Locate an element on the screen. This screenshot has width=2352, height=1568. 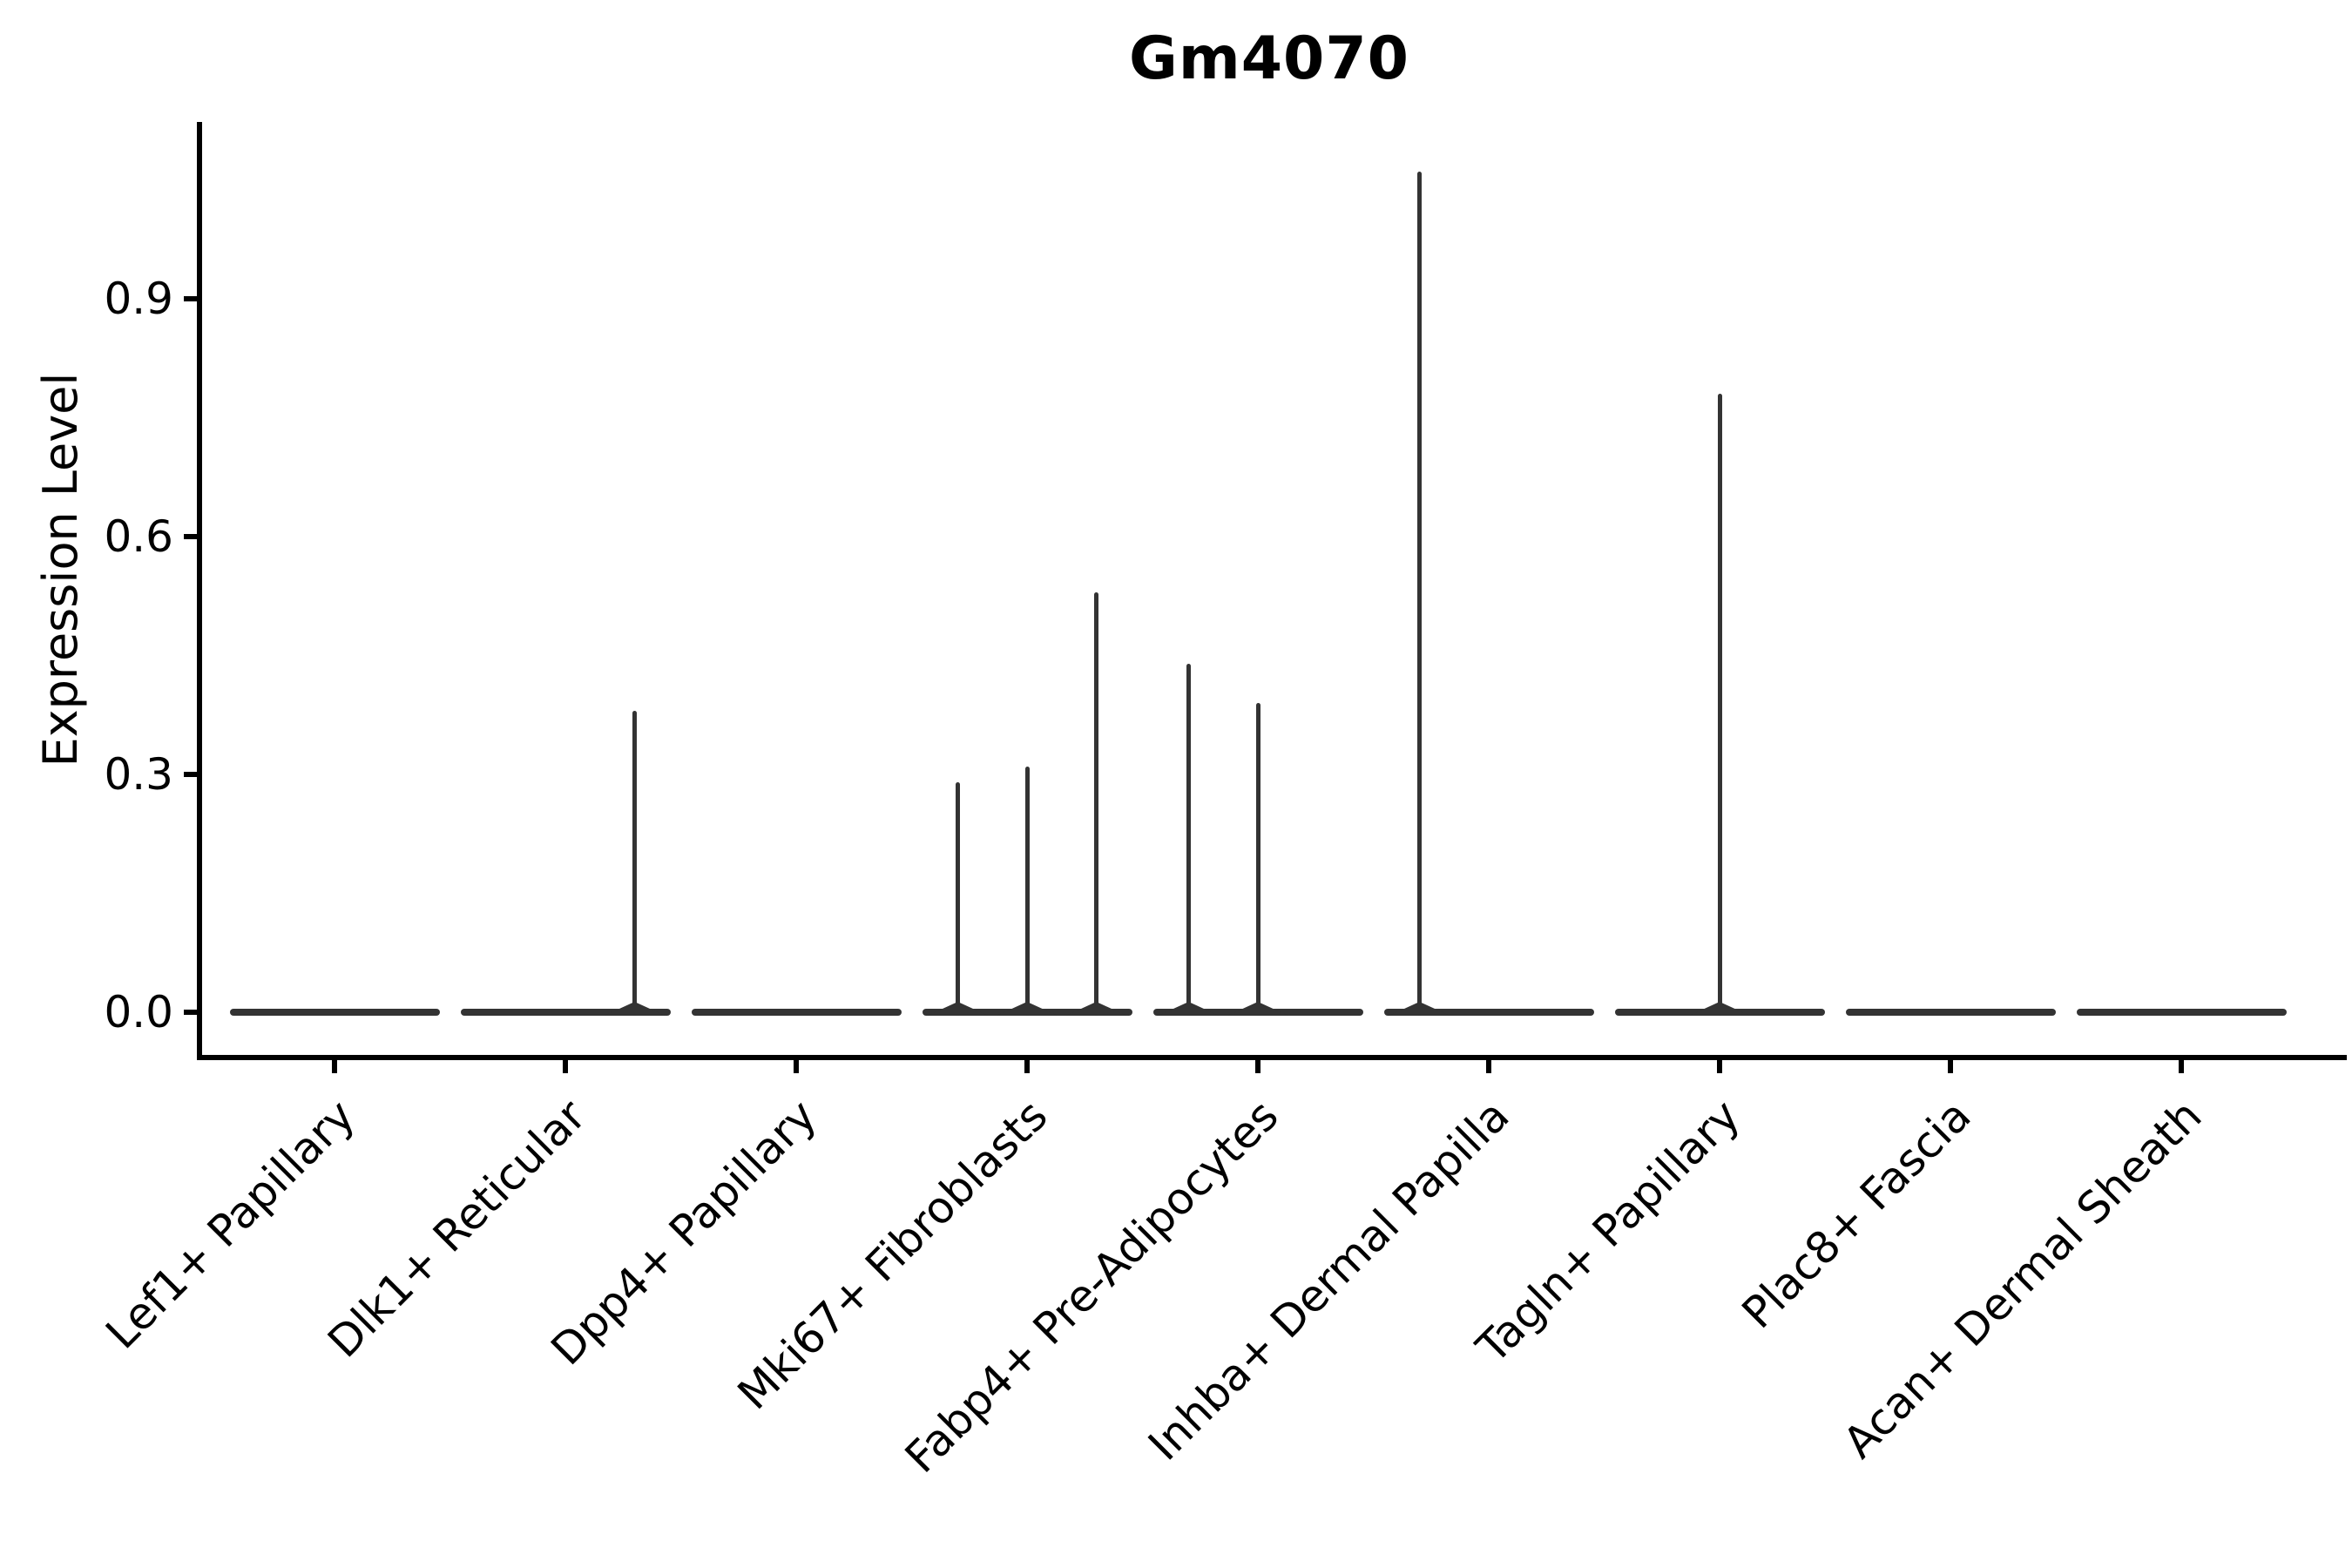
plot-title: Gm4070 is located at coordinates (1269, 58).